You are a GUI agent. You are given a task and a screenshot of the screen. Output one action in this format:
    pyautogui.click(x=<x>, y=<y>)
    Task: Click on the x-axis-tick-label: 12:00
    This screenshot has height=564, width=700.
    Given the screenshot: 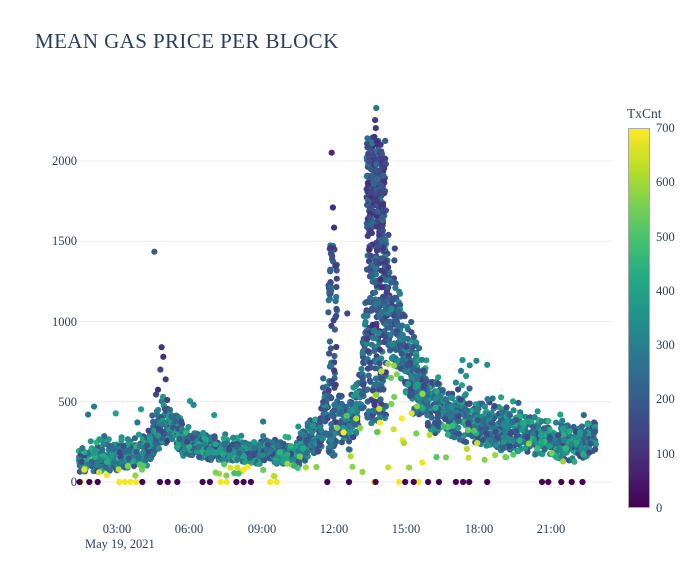 What is the action you would take?
    pyautogui.click(x=334, y=529)
    